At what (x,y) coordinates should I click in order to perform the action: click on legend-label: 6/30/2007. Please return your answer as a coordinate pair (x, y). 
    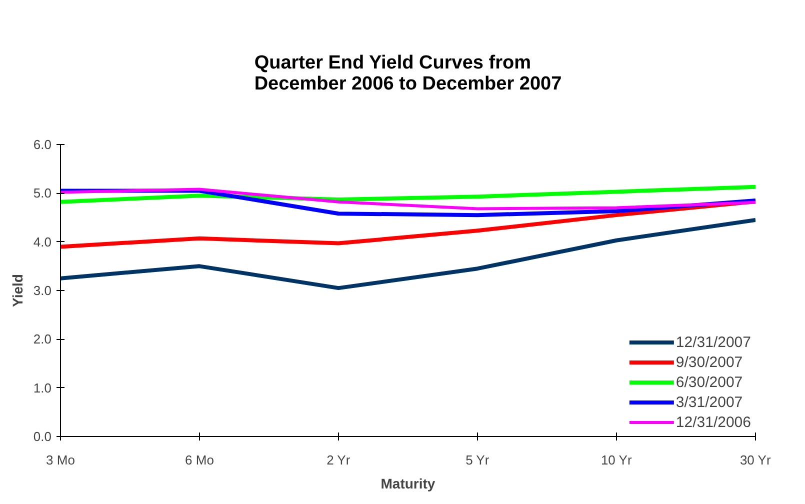
    Looking at the image, I should click on (709, 382).